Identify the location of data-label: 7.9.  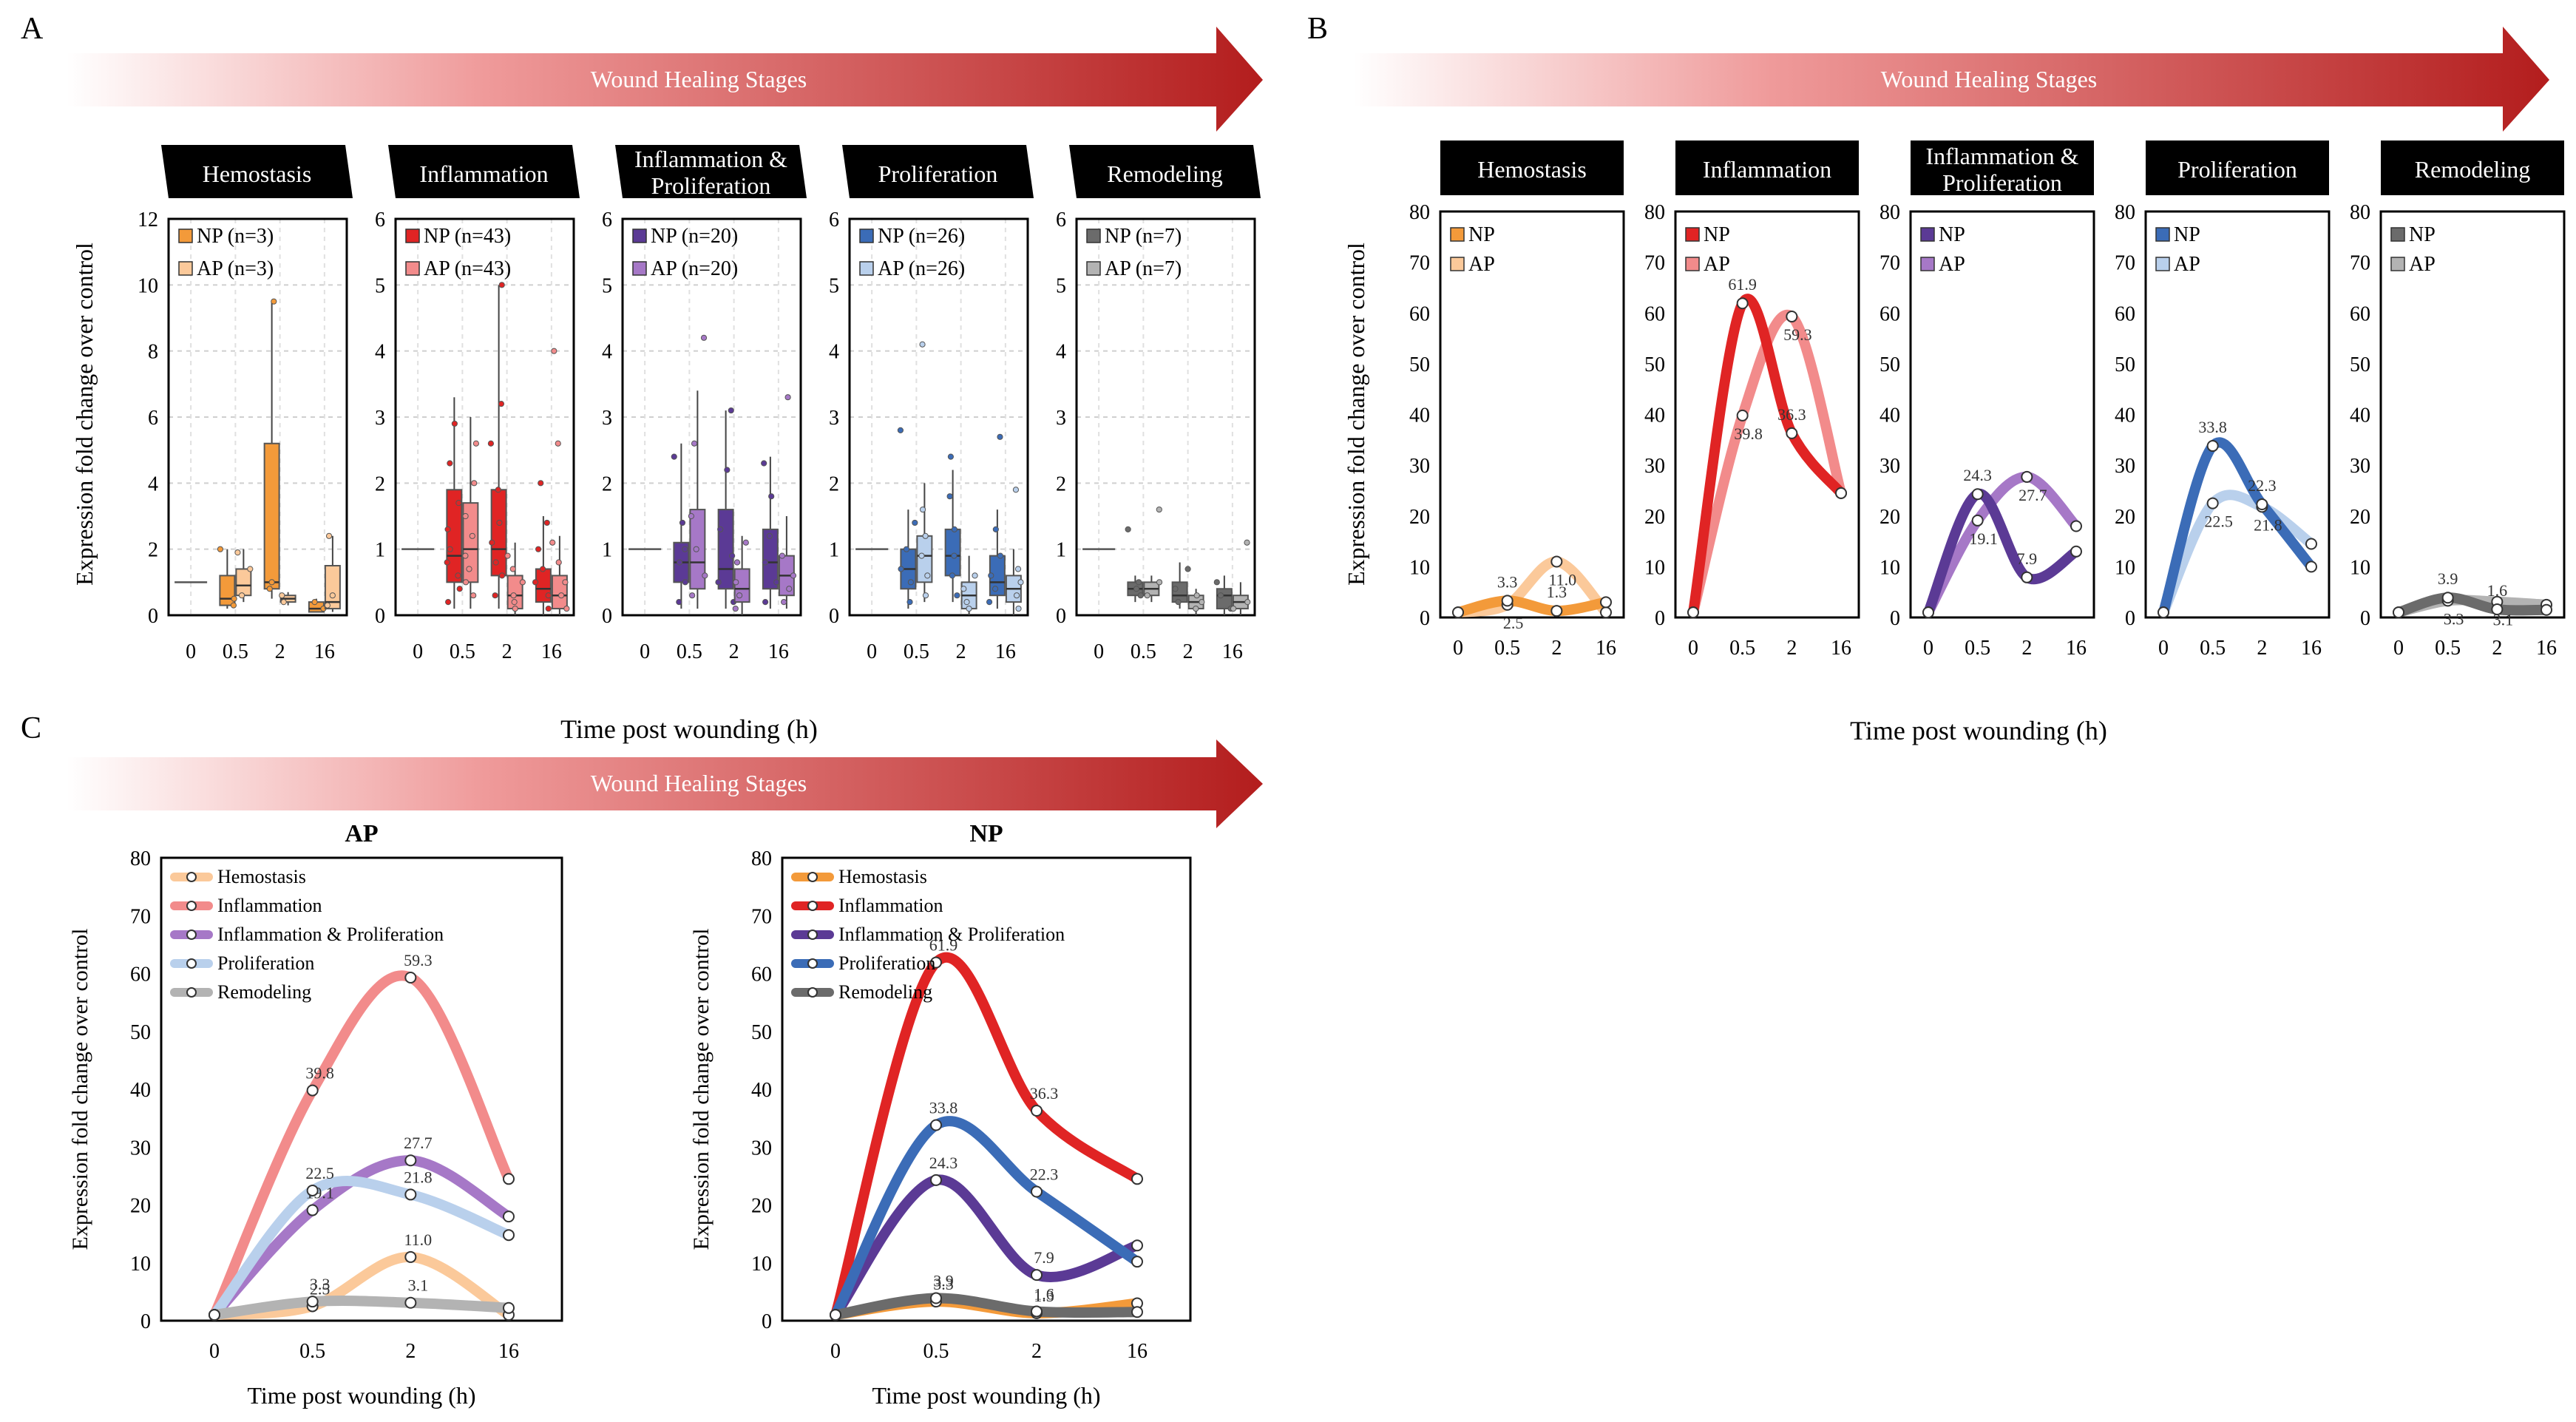
(2027, 558).